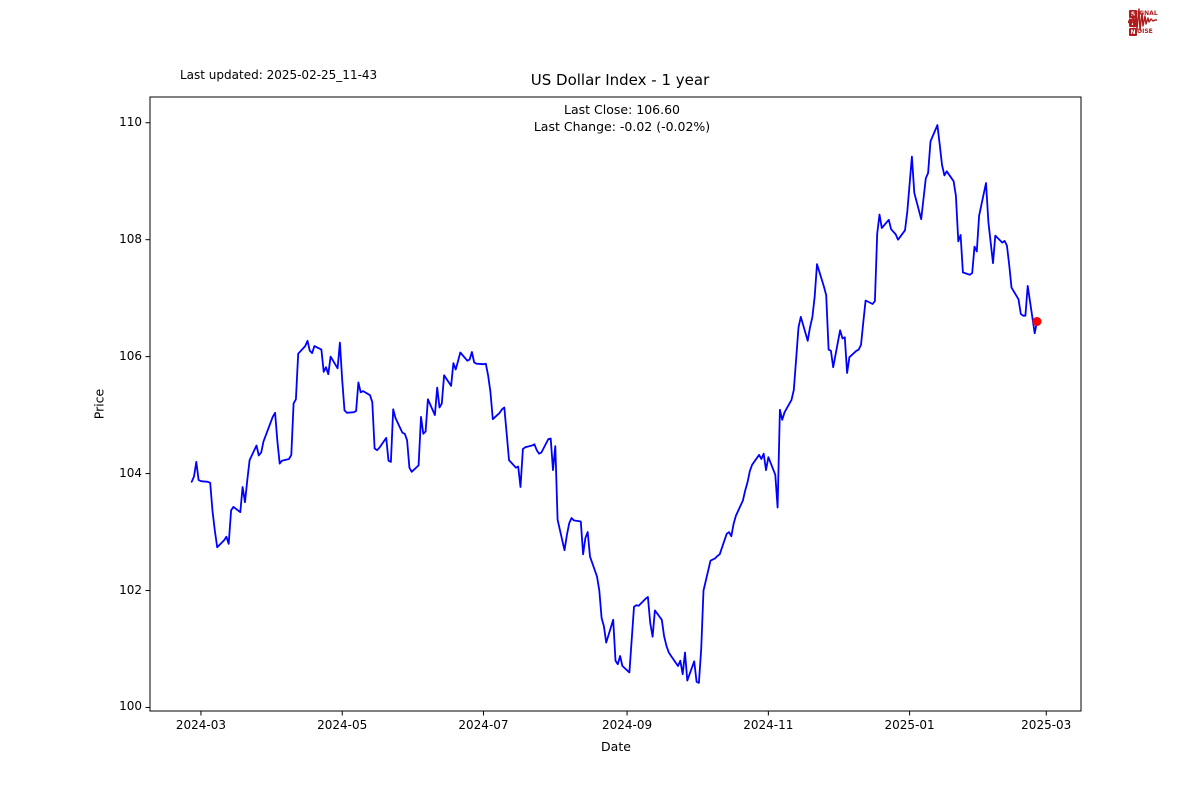  What do you see at coordinates (1133, 32) in the screenshot?
I see `logo-letter-n: N` at bounding box center [1133, 32].